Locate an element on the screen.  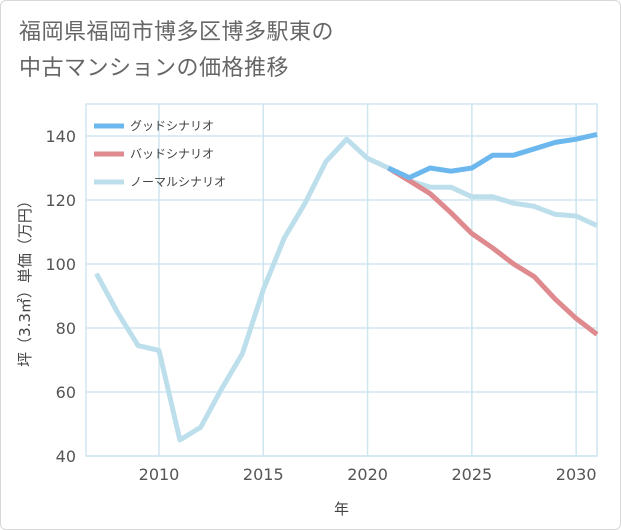
chart-title-line-2: 中古マンションの価格推移 is located at coordinates (154, 68).